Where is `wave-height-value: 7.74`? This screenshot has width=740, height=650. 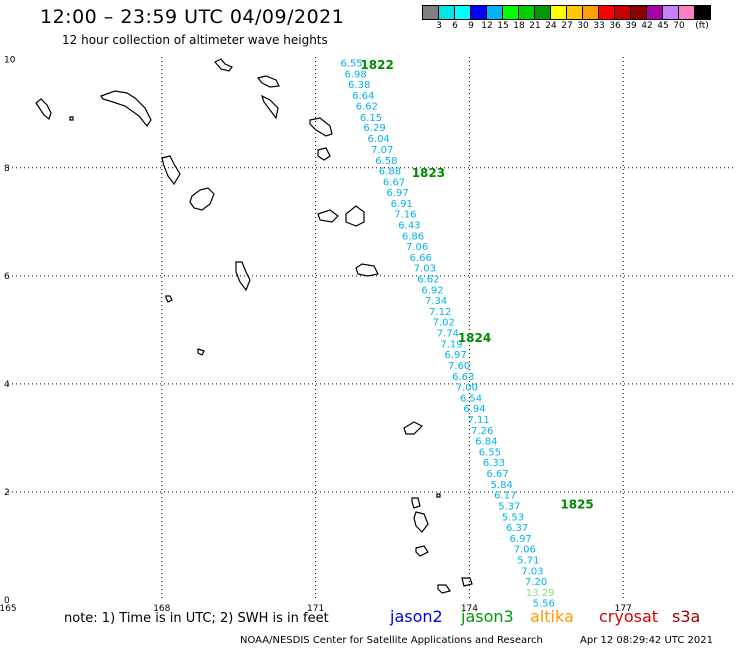 wave-height-value: 7.74 is located at coordinates (448, 334).